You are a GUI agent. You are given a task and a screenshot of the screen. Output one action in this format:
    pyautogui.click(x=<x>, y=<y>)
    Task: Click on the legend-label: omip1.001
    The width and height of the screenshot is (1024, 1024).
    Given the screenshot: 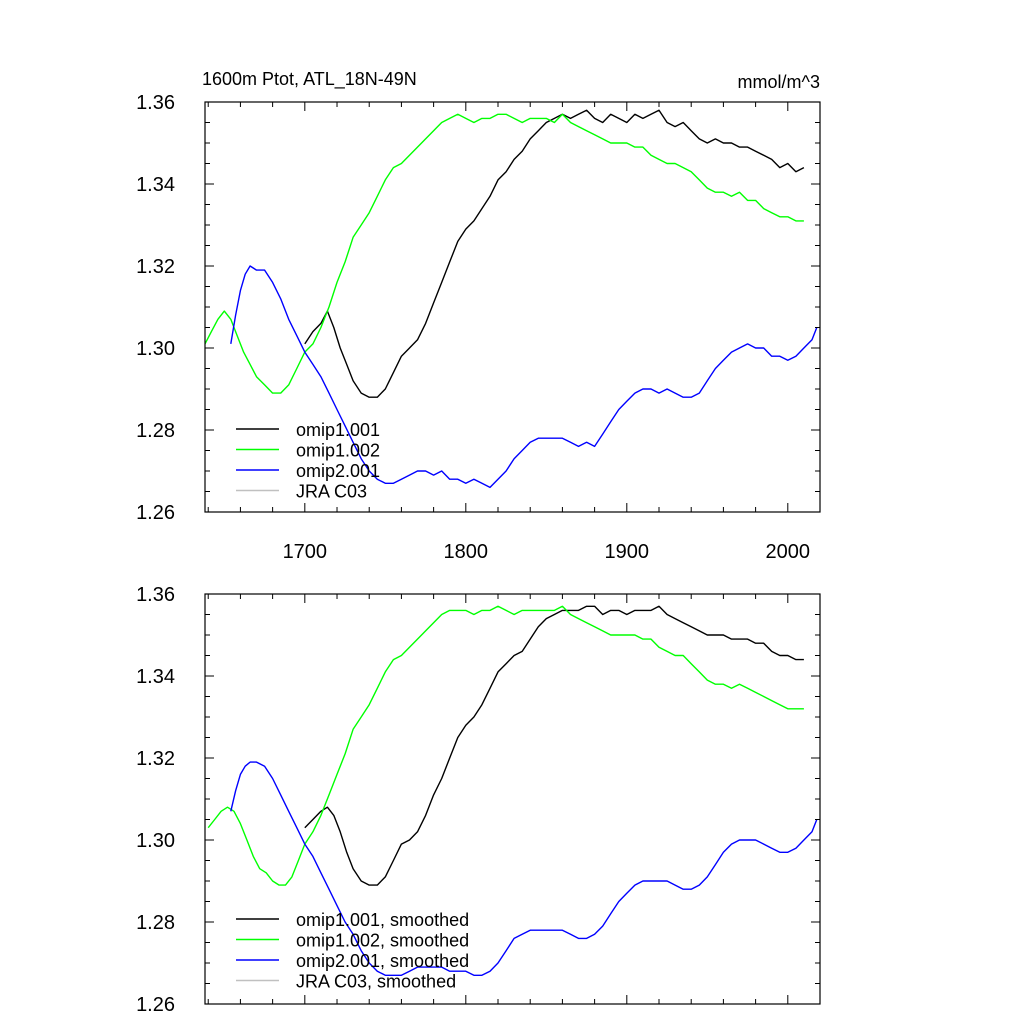 What is the action you would take?
    pyautogui.click(x=338, y=430)
    